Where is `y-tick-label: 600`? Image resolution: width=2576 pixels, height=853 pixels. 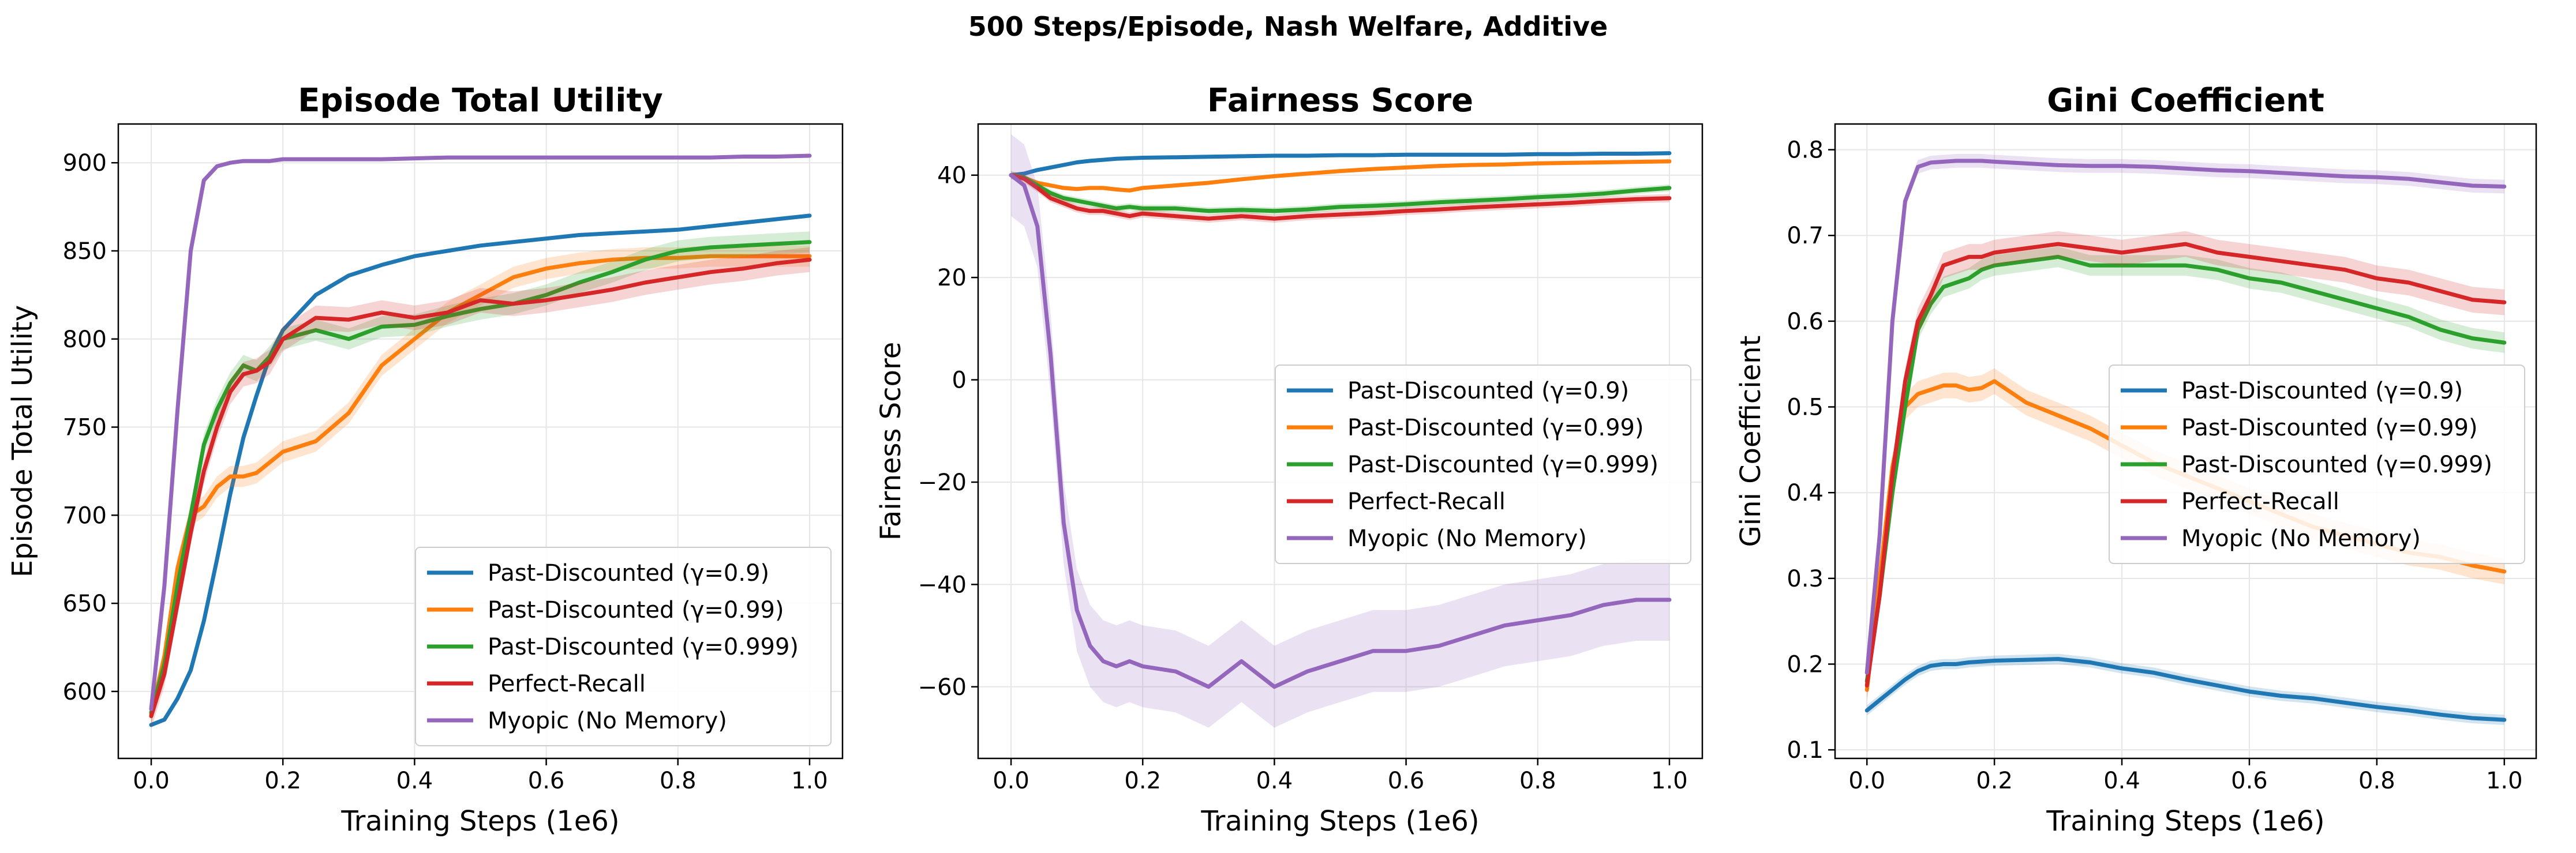 y-tick-label: 600 is located at coordinates (85, 692).